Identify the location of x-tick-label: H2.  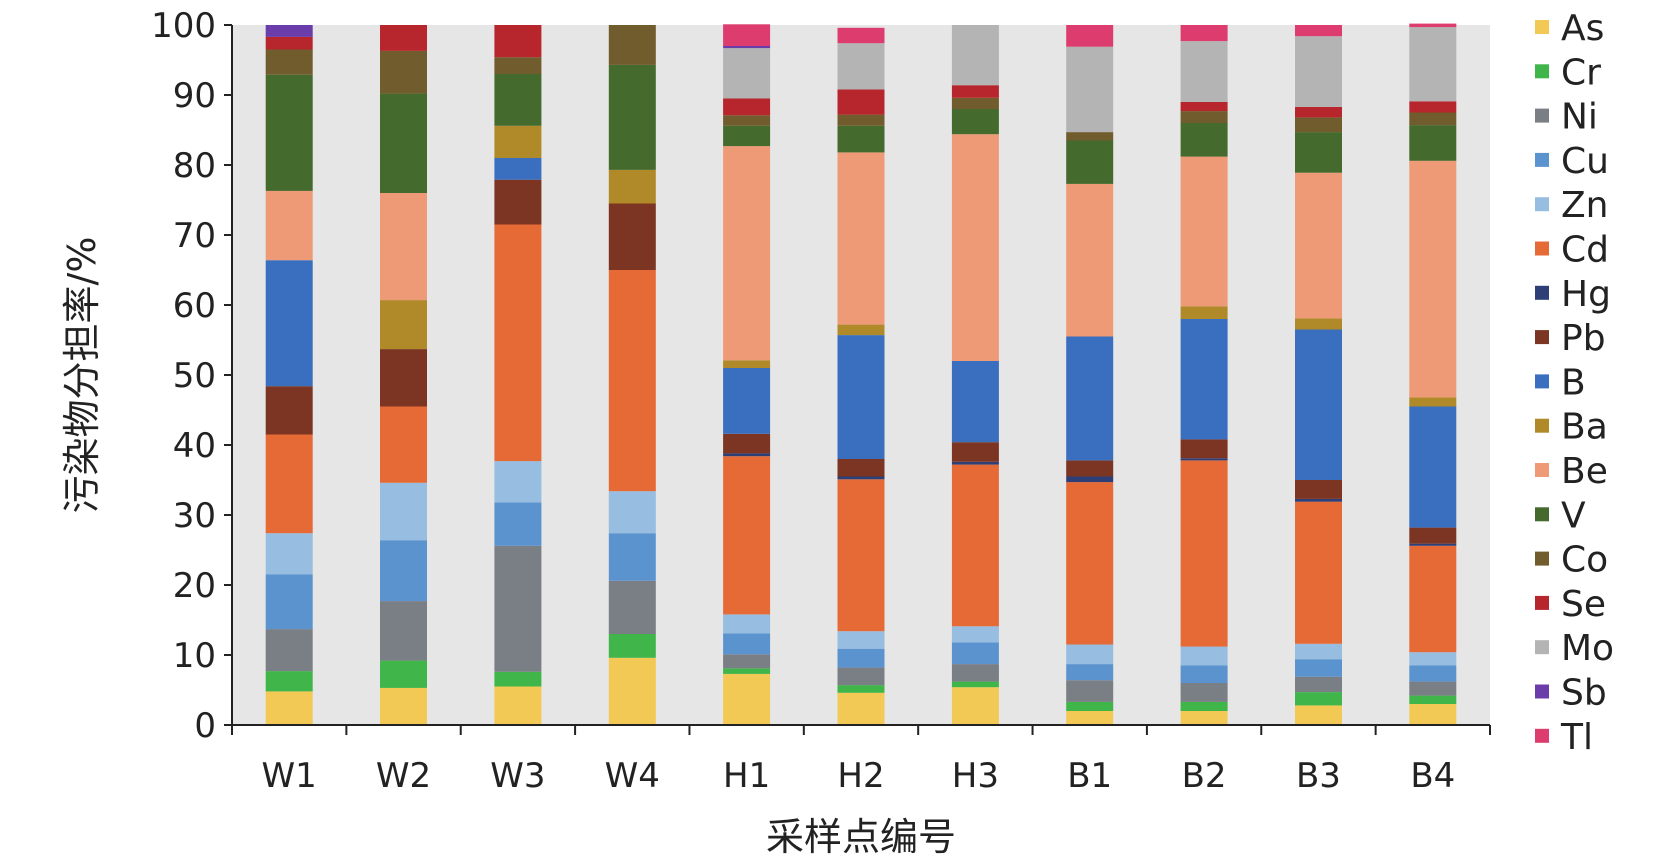
(860, 776).